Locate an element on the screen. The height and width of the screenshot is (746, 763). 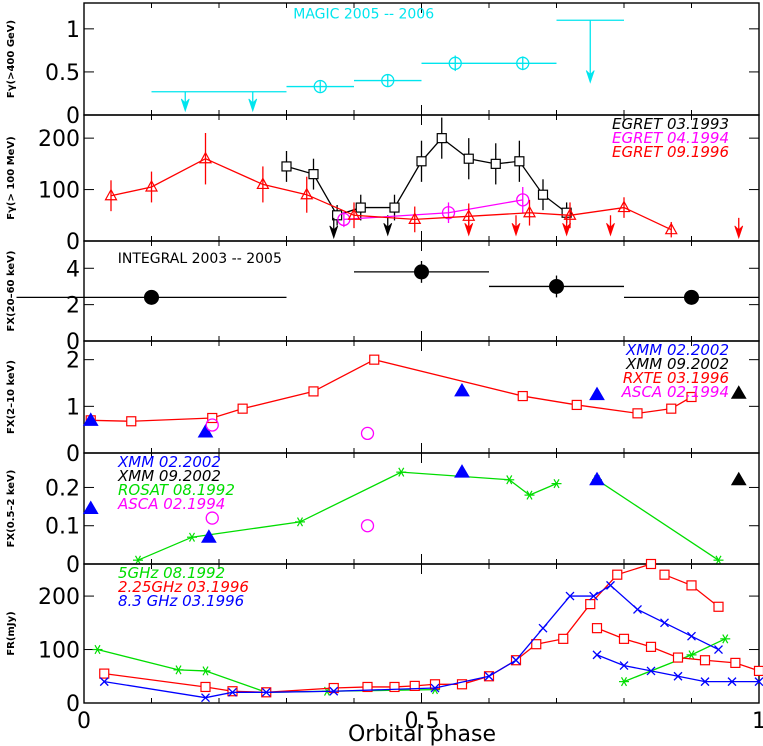
series-integral-2003-2005 is located at coordinates (387, 283).